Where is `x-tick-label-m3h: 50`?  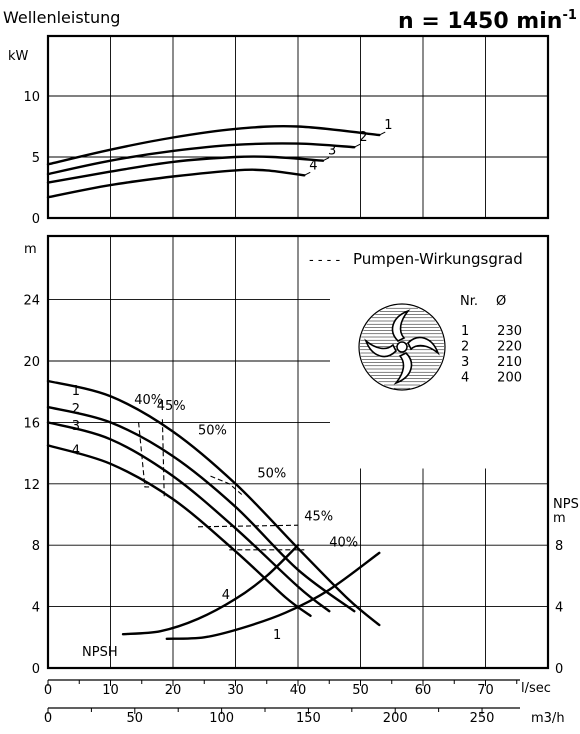 x-tick-label-m3h: 50 is located at coordinates (135, 718).